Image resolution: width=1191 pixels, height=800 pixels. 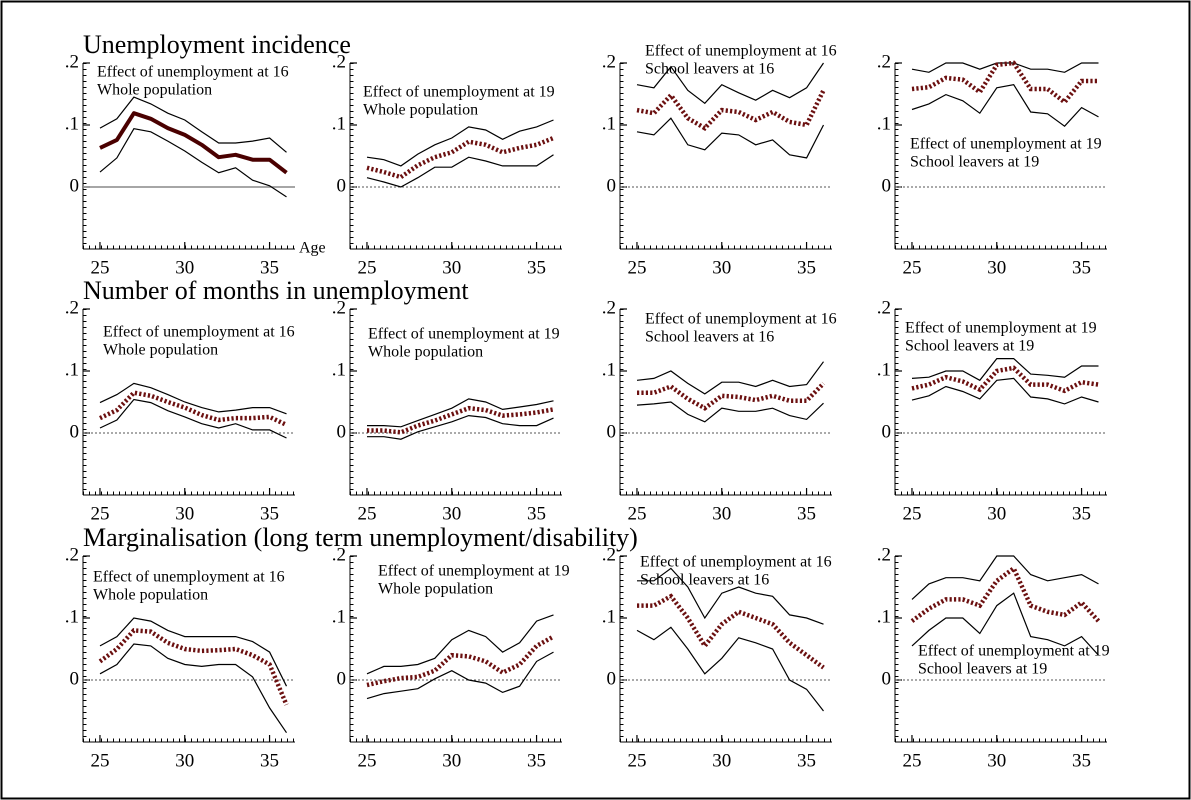 What do you see at coordinates (217, 44) in the screenshot?
I see `row-title: Unemployment incidence` at bounding box center [217, 44].